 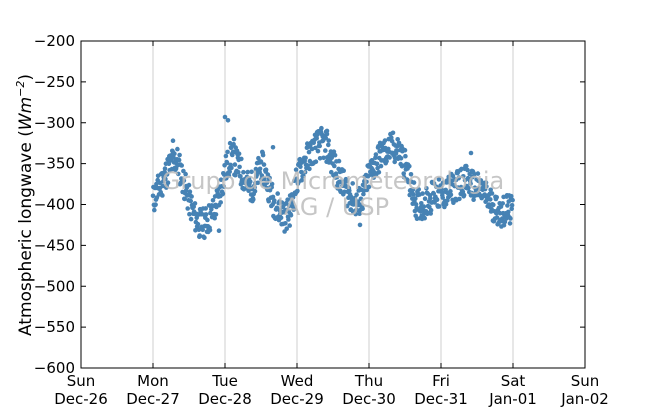 What do you see at coordinates (225, 399) in the screenshot?
I see `x-tick-label-date: Dec-28` at bounding box center [225, 399].